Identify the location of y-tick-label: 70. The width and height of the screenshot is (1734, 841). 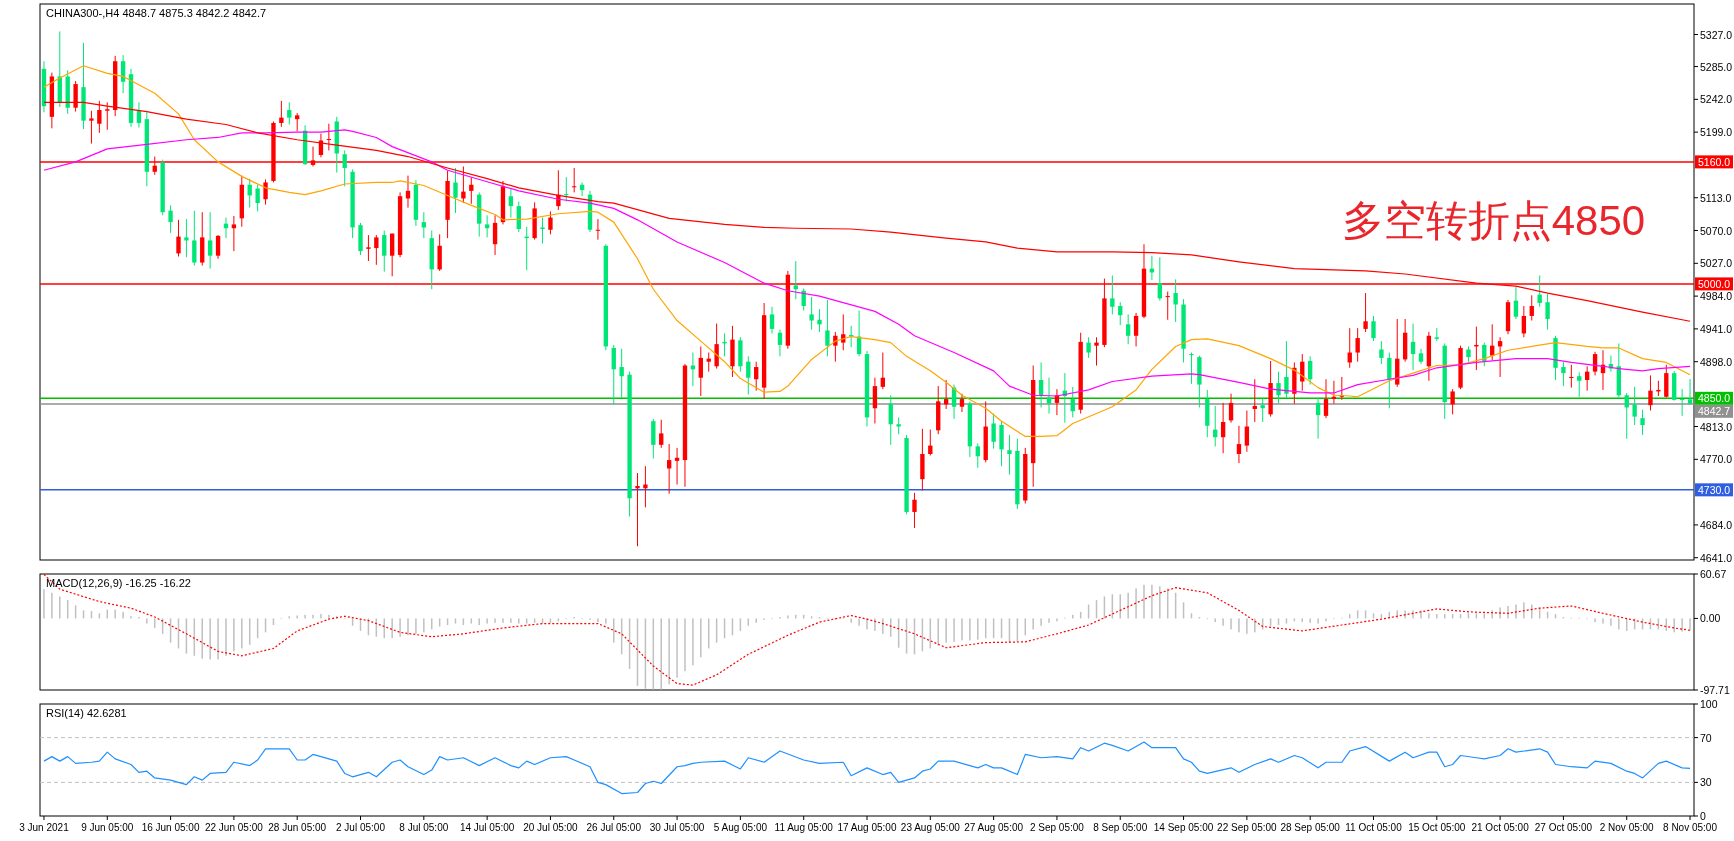
(1706, 737).